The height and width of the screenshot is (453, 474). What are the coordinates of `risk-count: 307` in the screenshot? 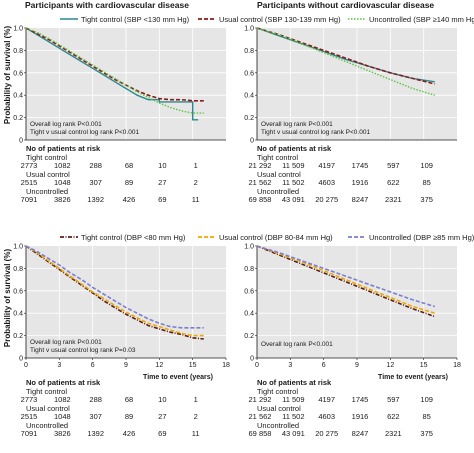 It's located at (95, 416).